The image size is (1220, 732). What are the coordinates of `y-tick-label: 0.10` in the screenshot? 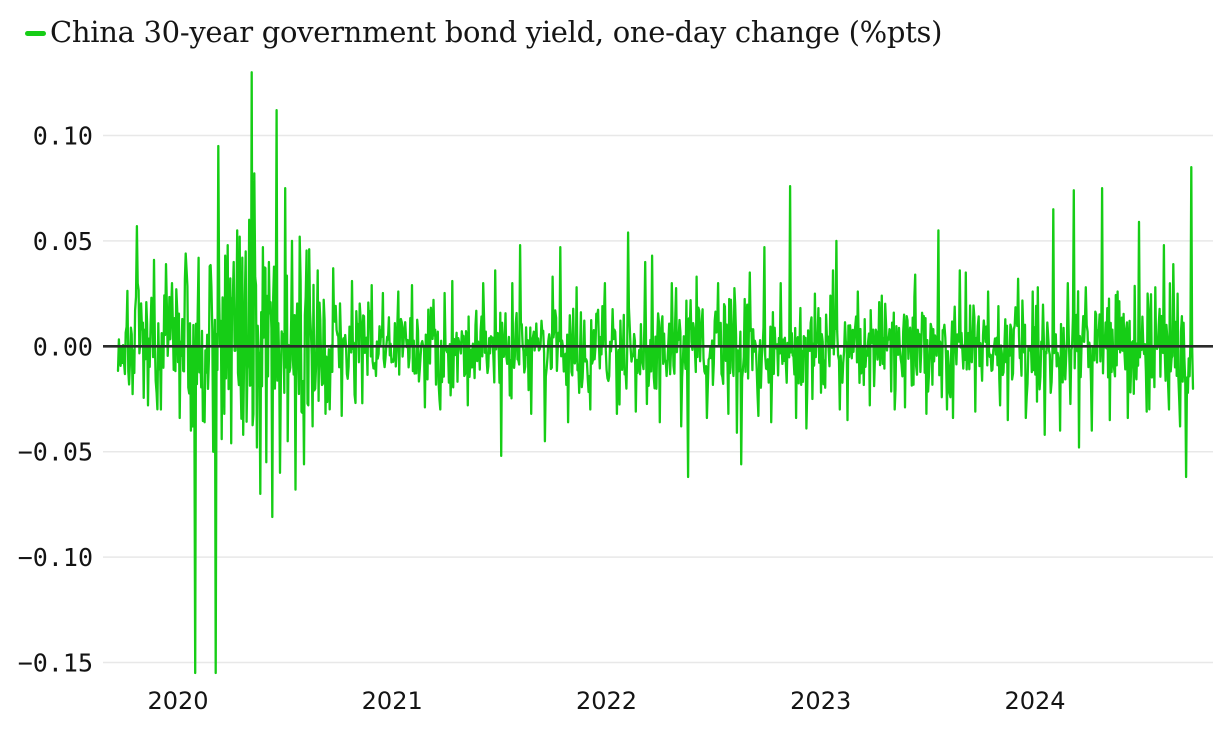 It's located at (63, 136).